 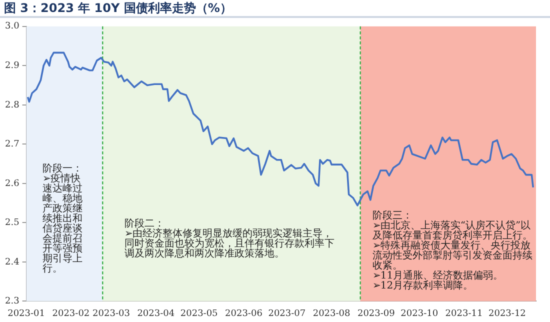 I want to click on x-tick-label: 2023-06, so click(x=244, y=313).